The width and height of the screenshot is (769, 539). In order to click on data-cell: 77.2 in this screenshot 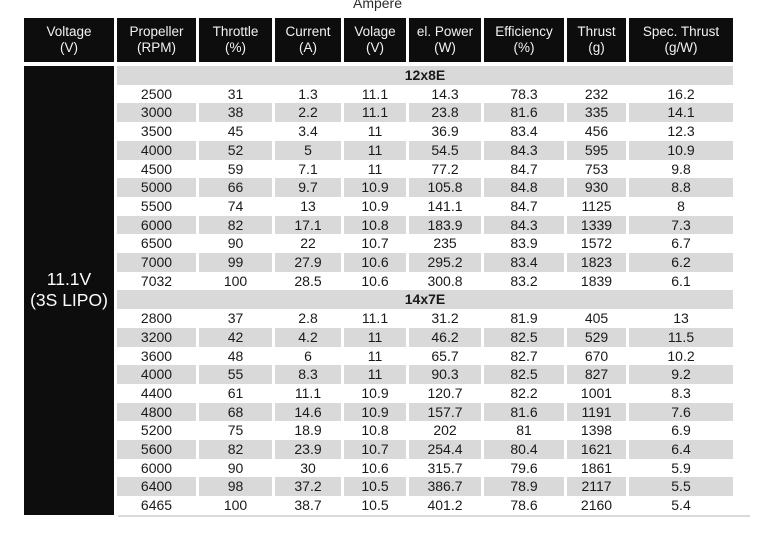, I will do `click(445, 169)`.